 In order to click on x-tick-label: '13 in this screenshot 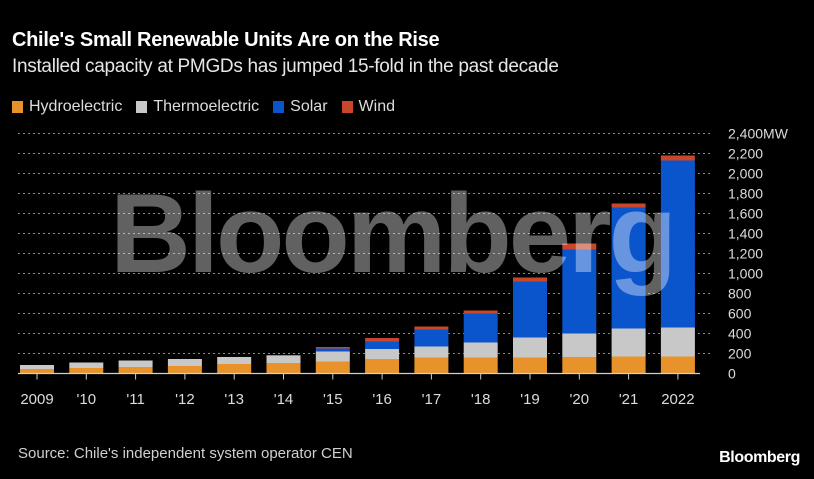, I will do `click(234, 399)`.